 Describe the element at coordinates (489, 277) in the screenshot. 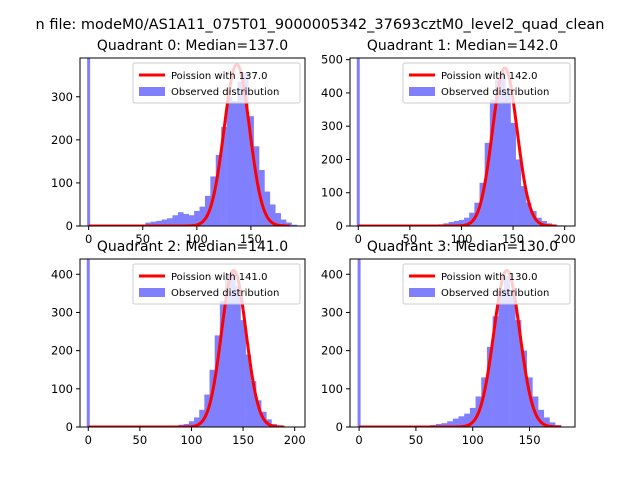

I see `legend-fit-label: Poission with 130.0` at that location.